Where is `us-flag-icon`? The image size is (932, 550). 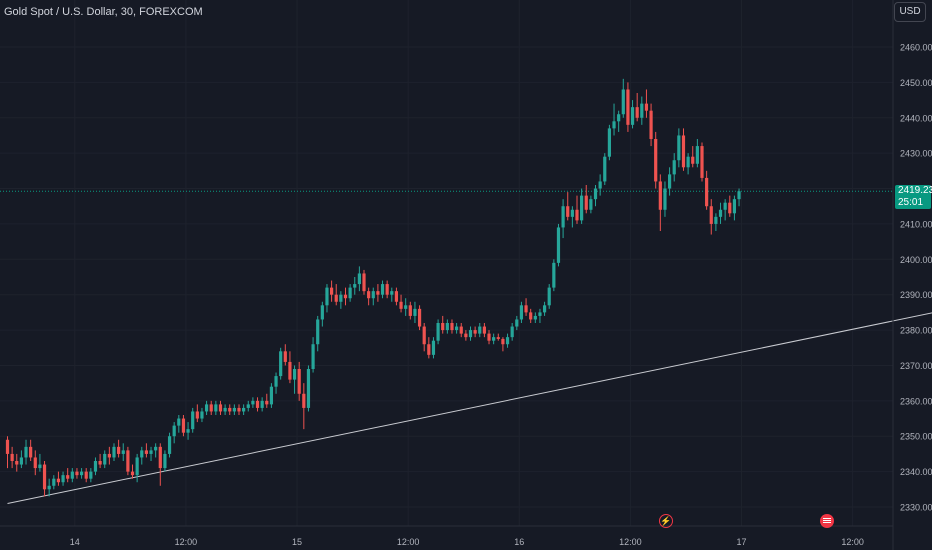 us-flag-icon is located at coordinates (827, 521).